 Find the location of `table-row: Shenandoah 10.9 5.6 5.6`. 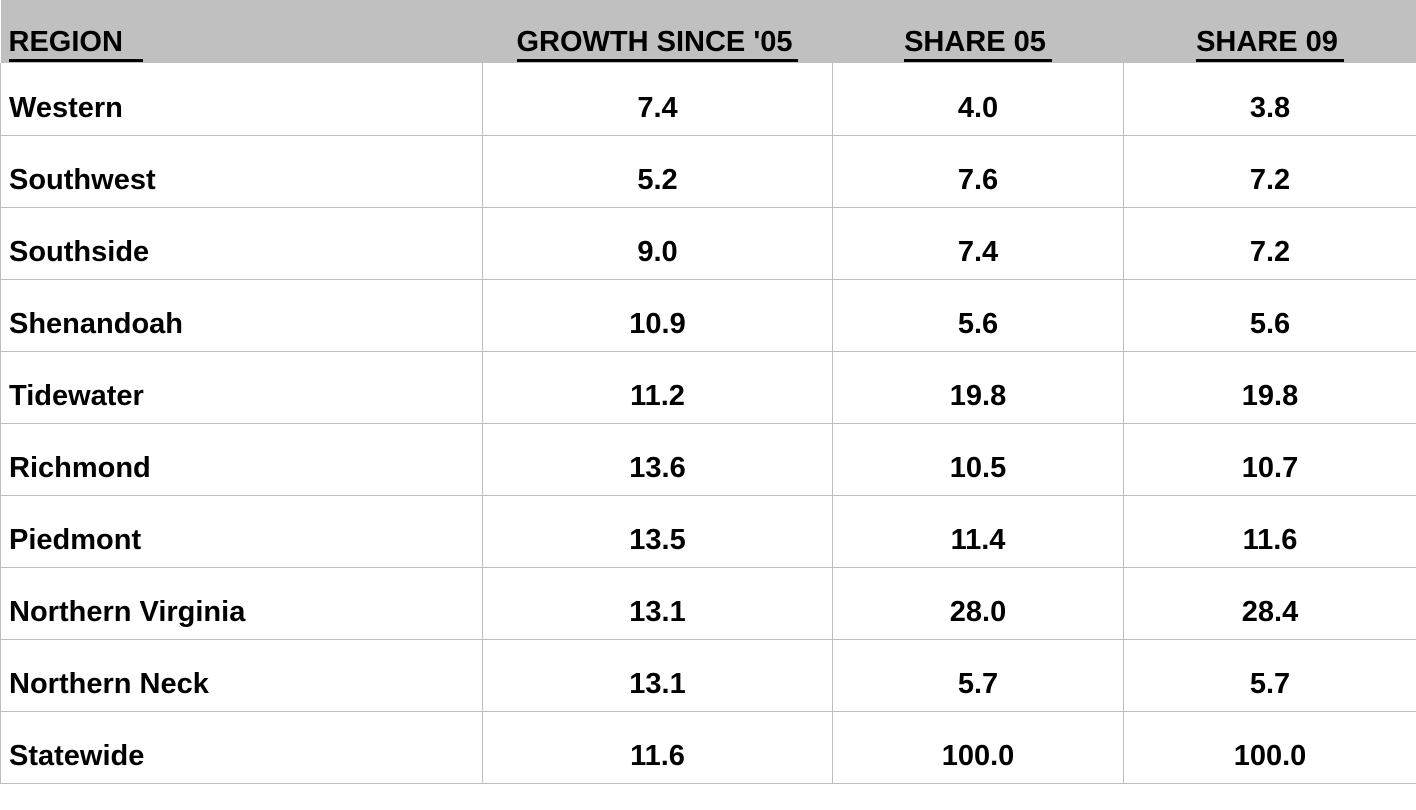

table-row: Shenandoah 10.9 5.6 5.6 is located at coordinates (708, 315).